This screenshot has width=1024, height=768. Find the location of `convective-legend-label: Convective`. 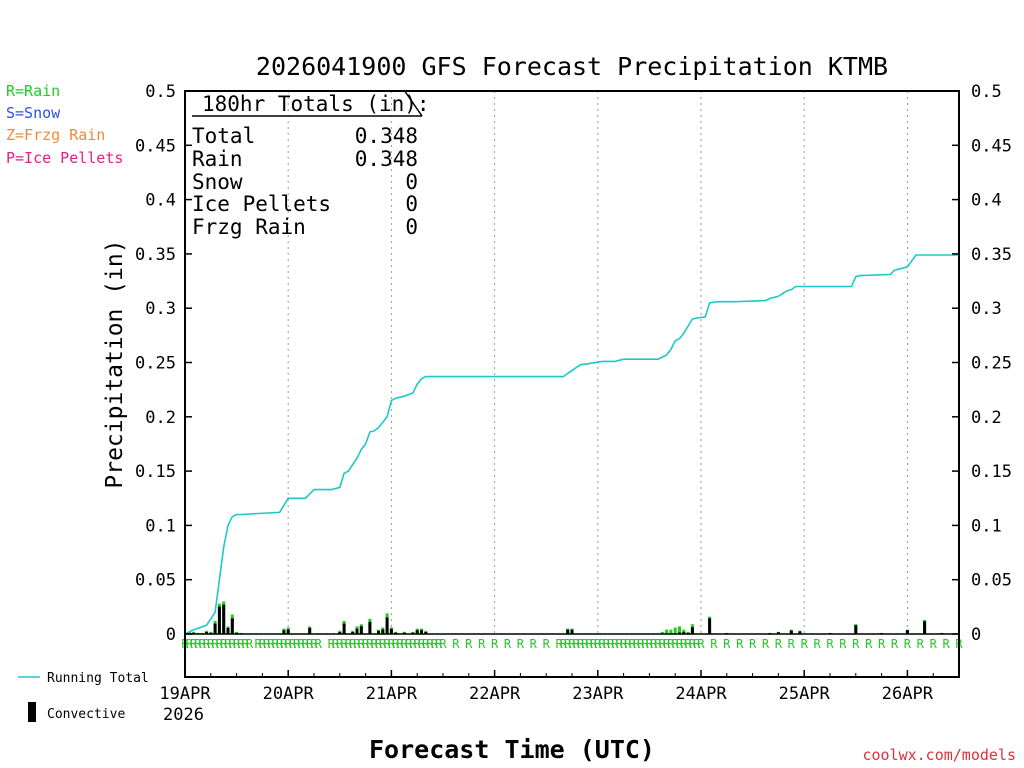

convective-legend-label: Convective is located at coordinates (86, 714).